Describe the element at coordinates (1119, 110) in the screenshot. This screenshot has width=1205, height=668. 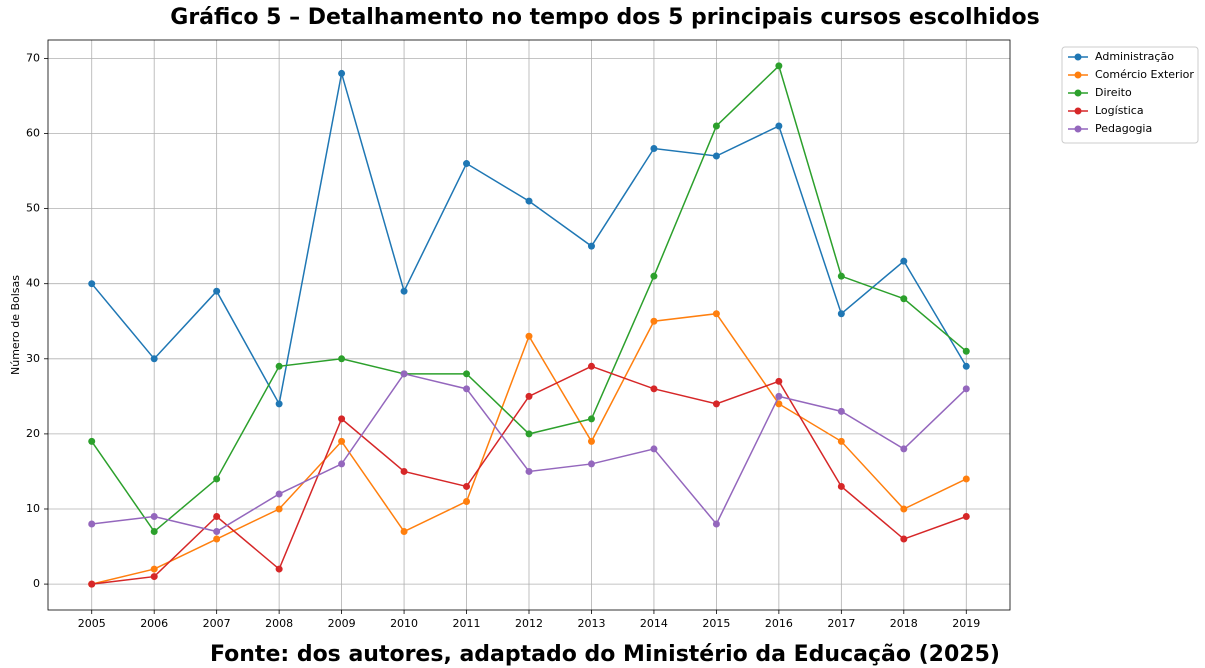
I see `legend-label: Logística` at that location.